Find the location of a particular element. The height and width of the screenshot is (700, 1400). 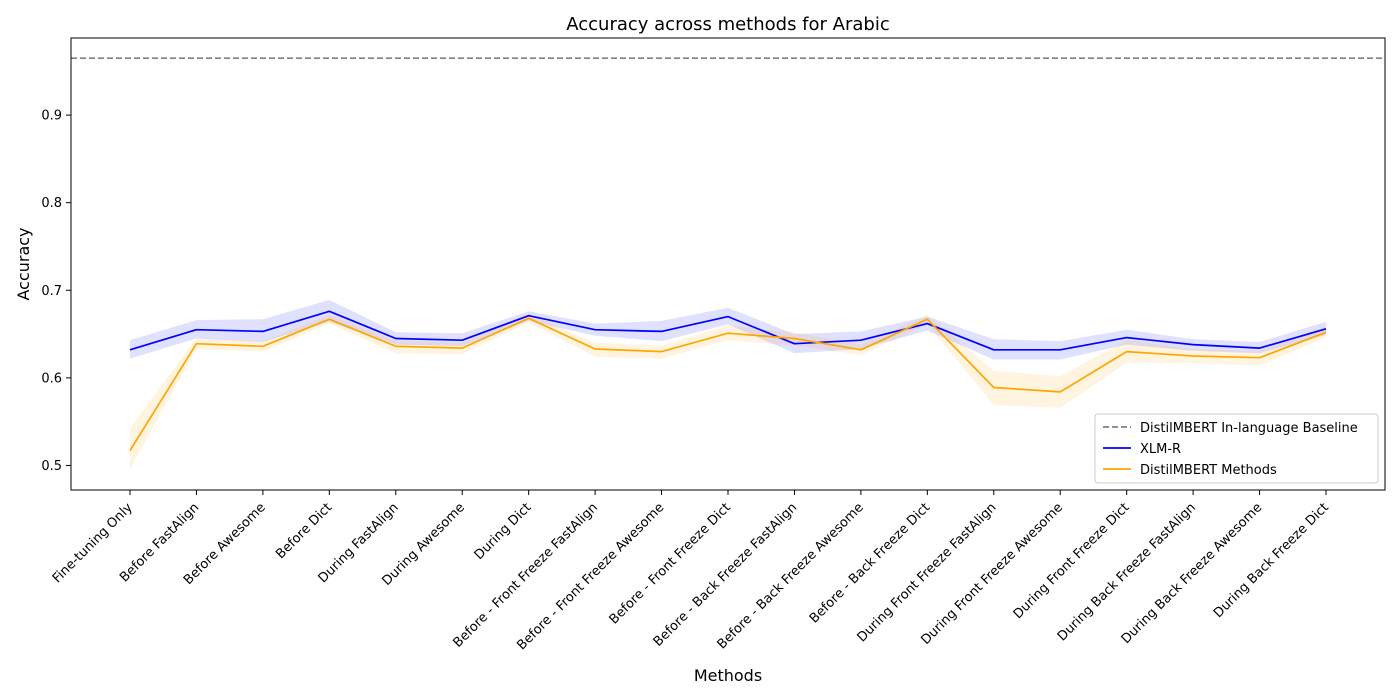

legend-label: DistilMBERT Methods is located at coordinates (1208, 470).